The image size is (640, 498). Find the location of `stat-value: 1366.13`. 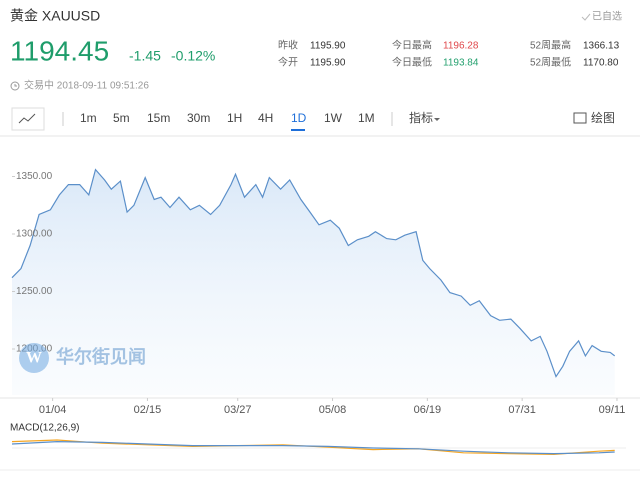

stat-value: 1366.13 is located at coordinates (601, 46).